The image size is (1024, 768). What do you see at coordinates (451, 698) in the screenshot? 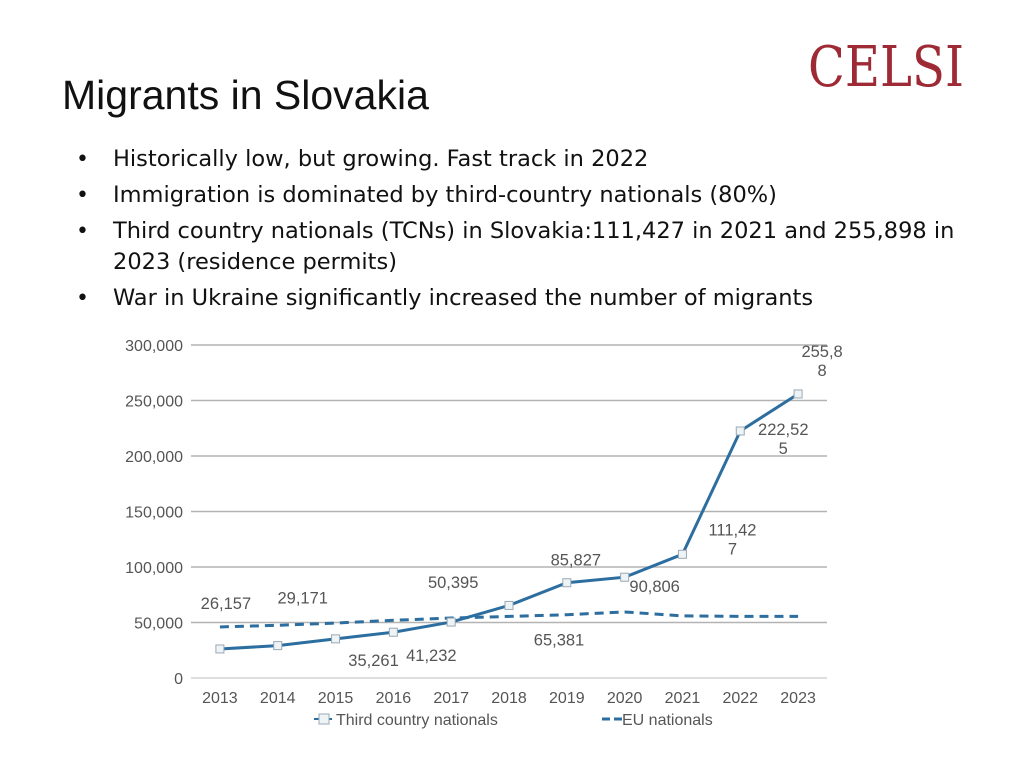
I see `x-tick-label: 2017` at bounding box center [451, 698].